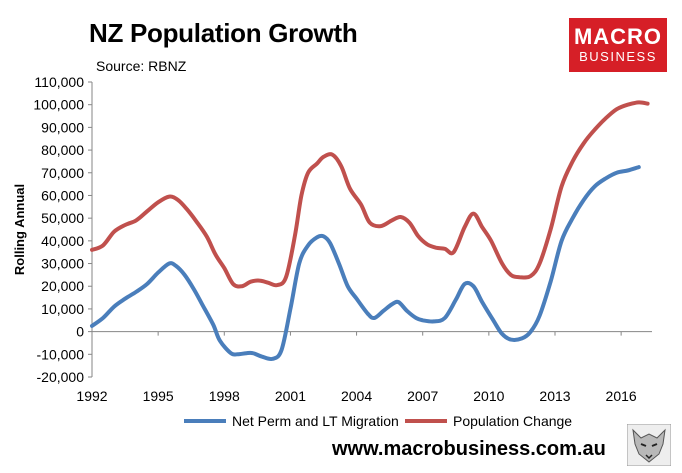 This screenshot has height=473, width=682. Describe the element at coordinates (61, 354) in the screenshot. I see `y-tick-label: -10,000` at that location.